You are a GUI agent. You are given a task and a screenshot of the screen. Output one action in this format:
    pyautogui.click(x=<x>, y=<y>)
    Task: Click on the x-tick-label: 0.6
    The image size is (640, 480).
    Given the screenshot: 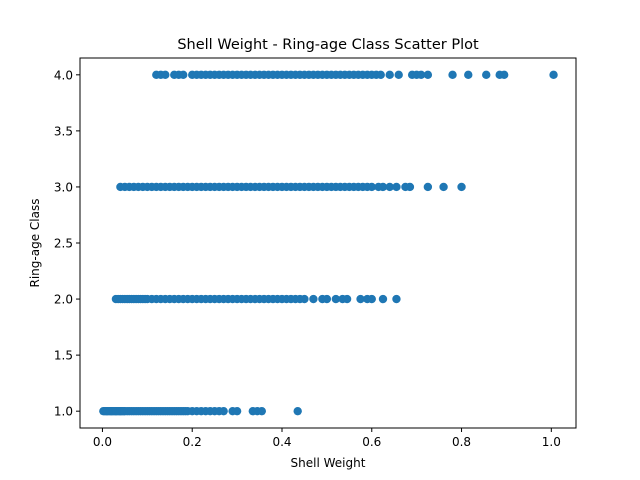 What is the action you would take?
    pyautogui.click(x=371, y=442)
    